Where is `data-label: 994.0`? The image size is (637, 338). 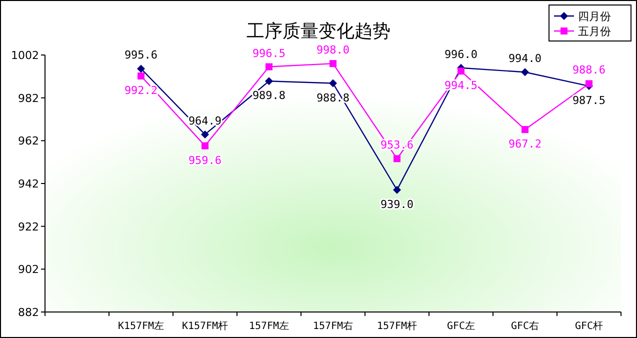 data-label: 994.0 is located at coordinates (525, 59).